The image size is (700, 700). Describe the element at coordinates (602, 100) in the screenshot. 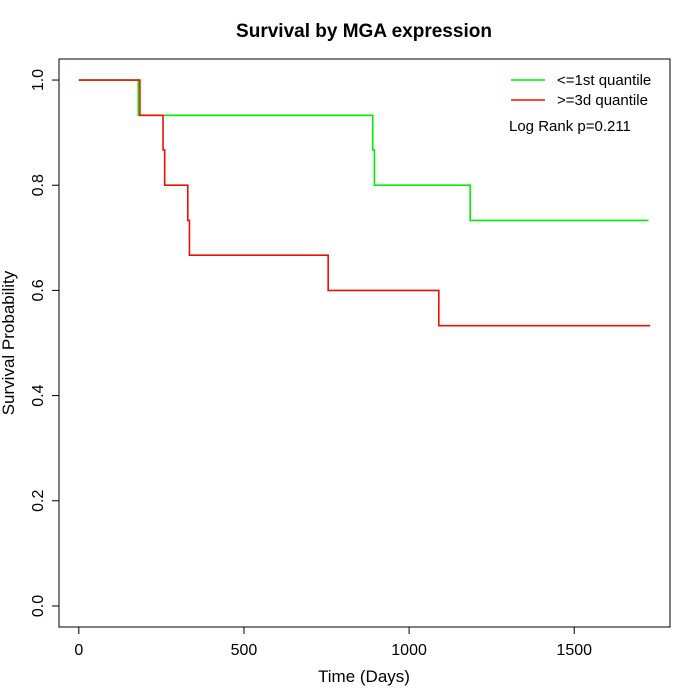

I see `legend-label: >=3d quantile` at that location.